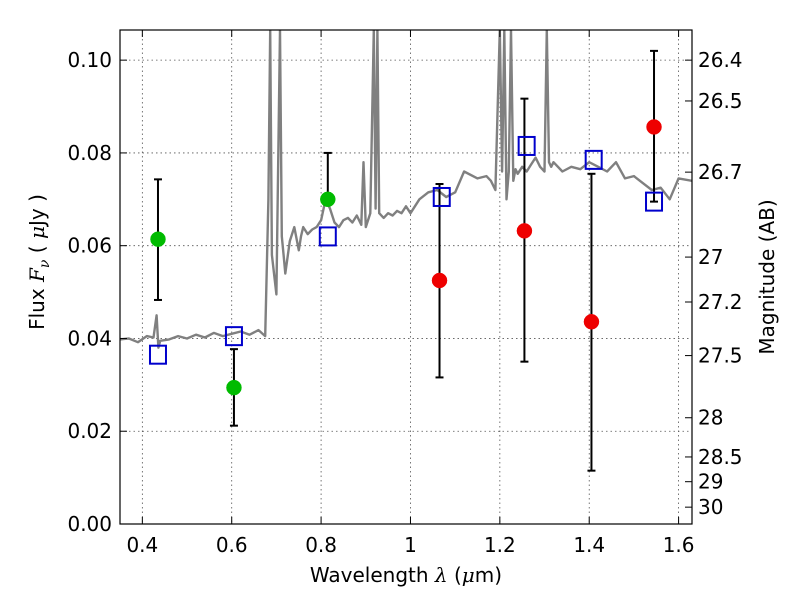 Image resolution: width=800 pixels, height=600 pixels. I want to click on y-tick-label: 0.04, so click(89, 338).